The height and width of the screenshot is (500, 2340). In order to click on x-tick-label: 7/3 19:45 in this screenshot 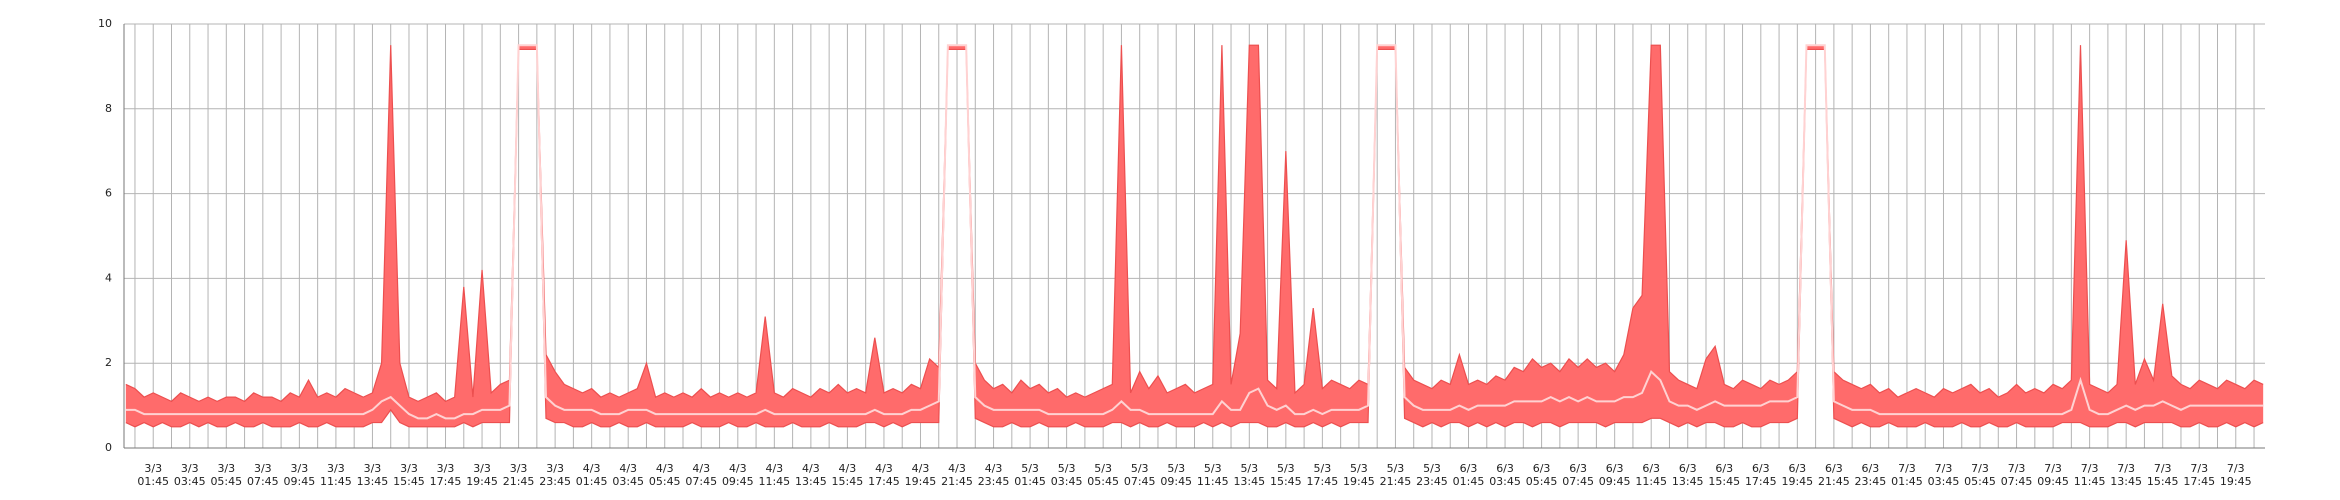, I will do `click(2235, 475)`.